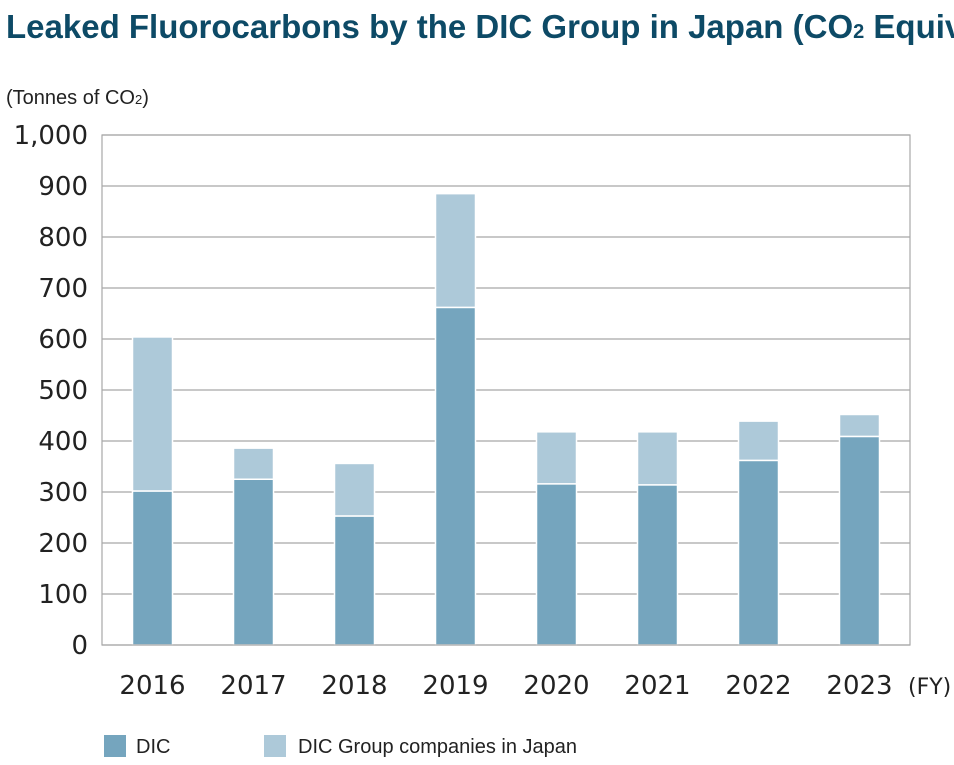 This screenshot has height=765, width=954. I want to click on y-axis-ticks: 0 100 200 300 400 500 600 700 800 900 1,000, so click(51, 391).